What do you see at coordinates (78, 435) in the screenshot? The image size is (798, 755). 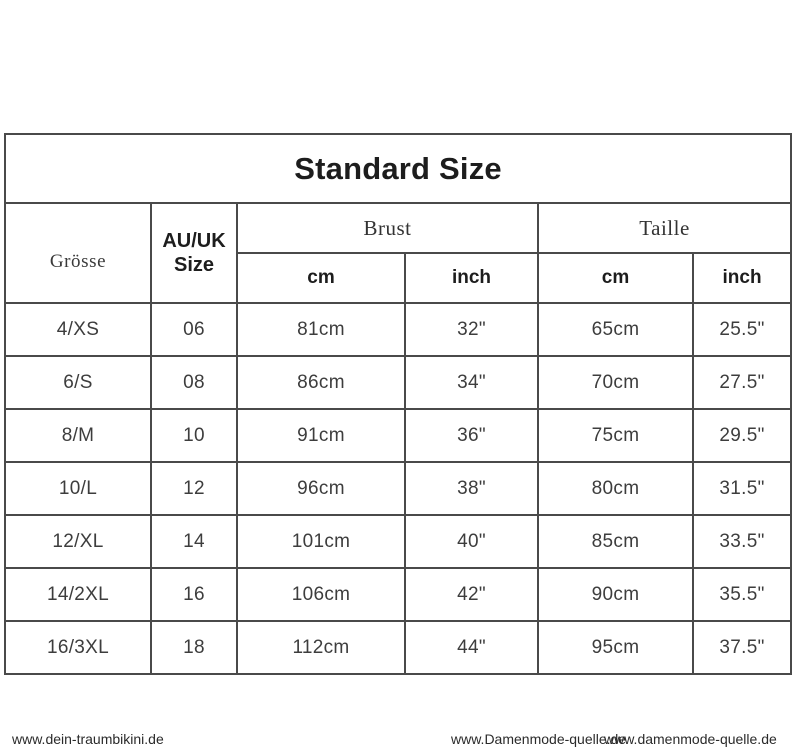 I see `cell-groesse: 8/M` at bounding box center [78, 435].